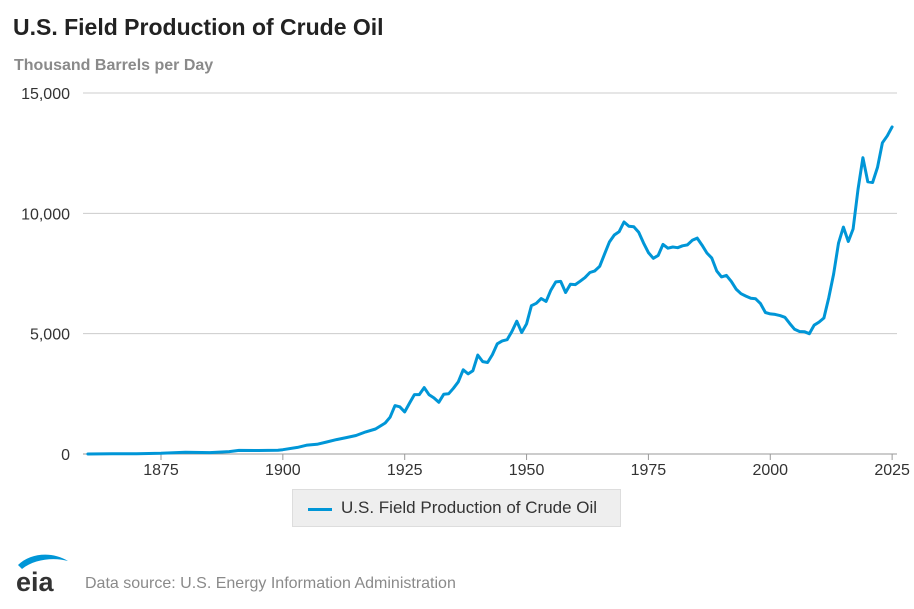 The width and height of the screenshot is (914, 609). I want to click on y-axis: 0 5,000 10,000 15,000, so click(45, 275).